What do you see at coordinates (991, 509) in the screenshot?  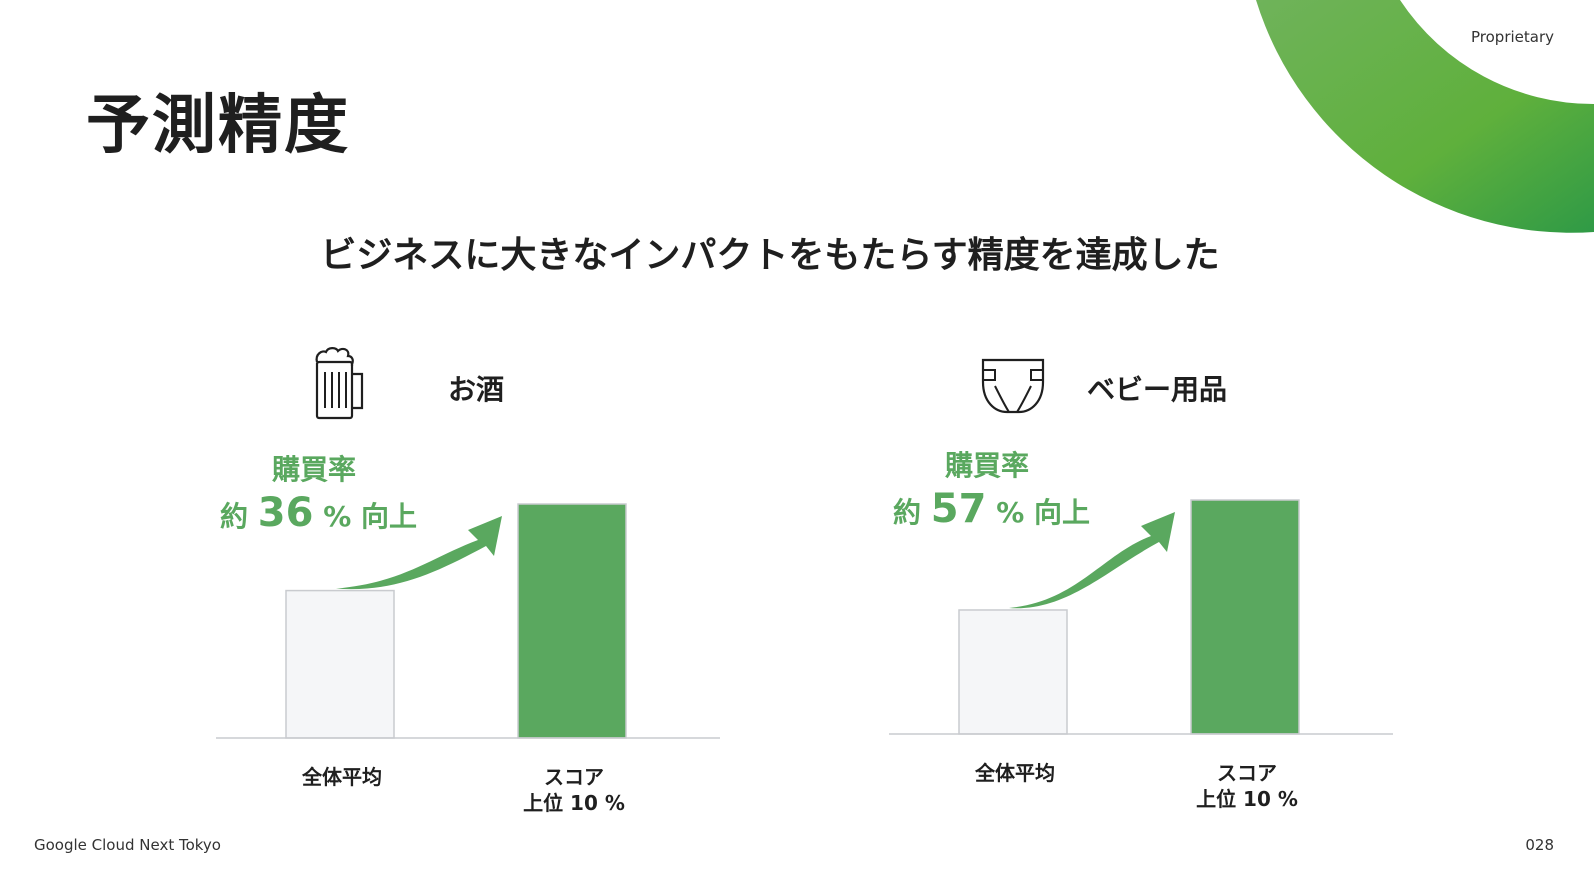 I see `lift-value-line: 約 57 % 向上` at bounding box center [991, 509].